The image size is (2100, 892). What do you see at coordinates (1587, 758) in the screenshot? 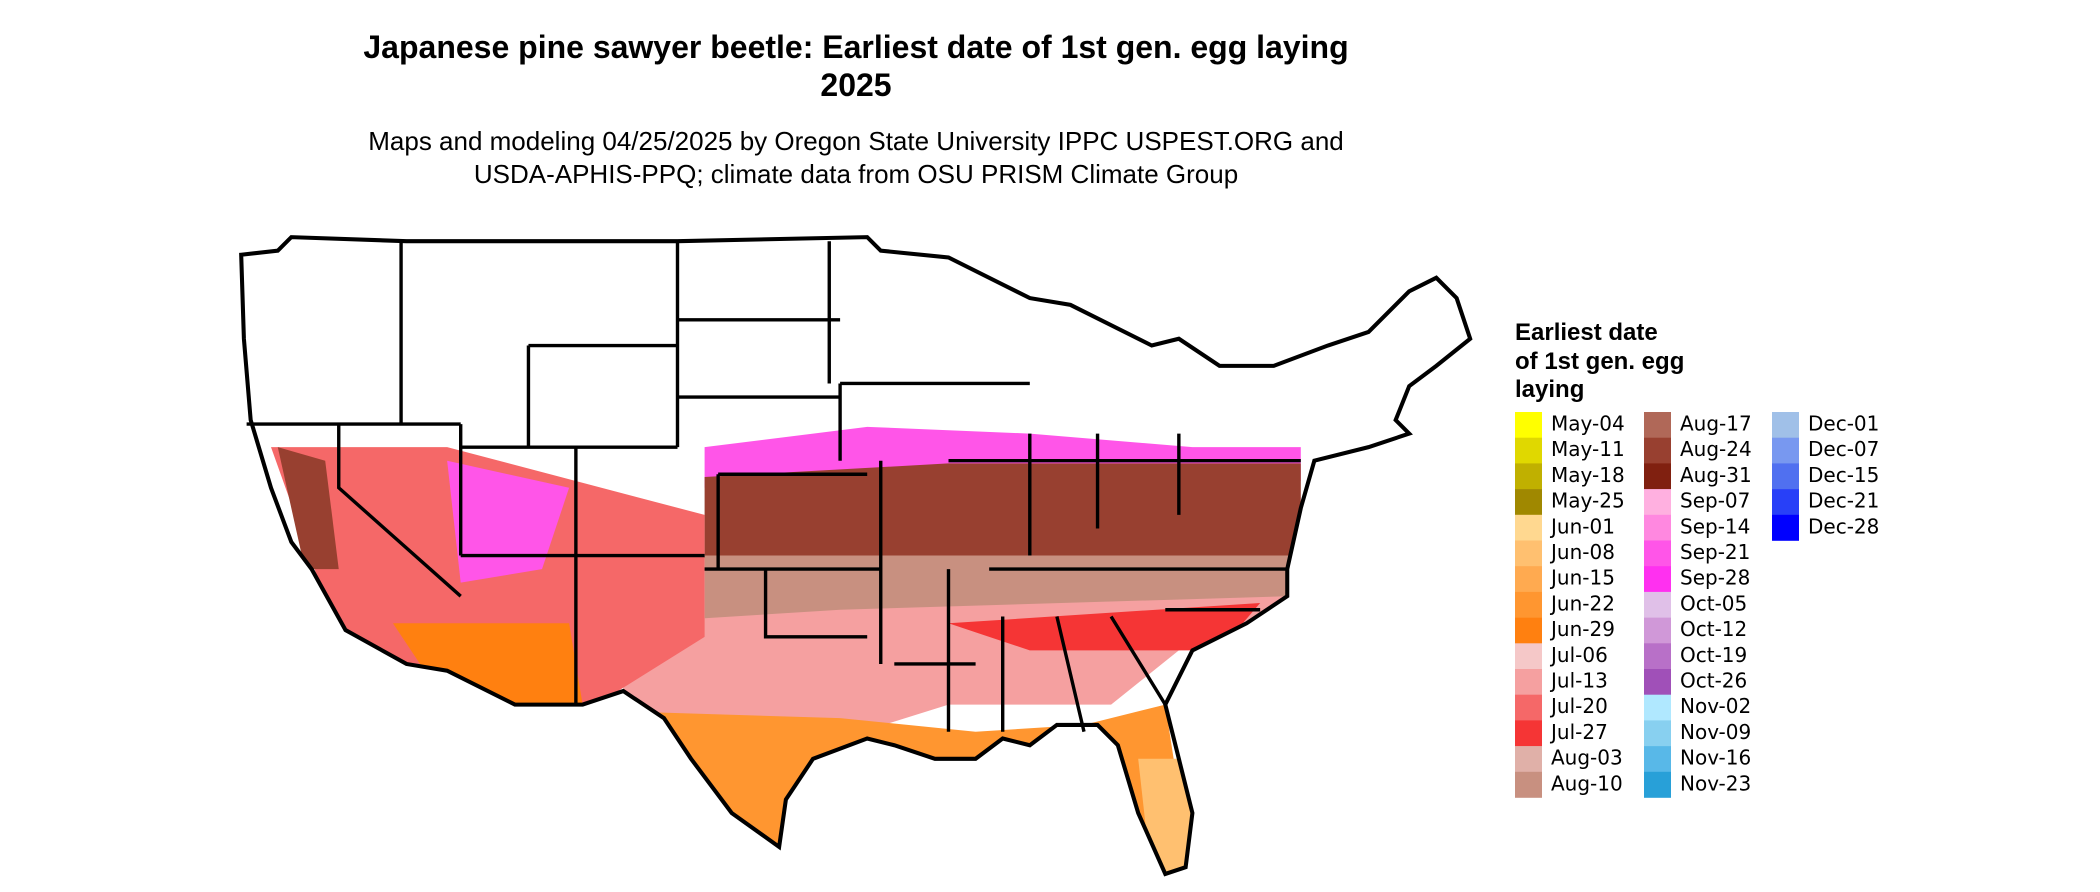
I see `legend-label: Aug-03` at bounding box center [1587, 758].